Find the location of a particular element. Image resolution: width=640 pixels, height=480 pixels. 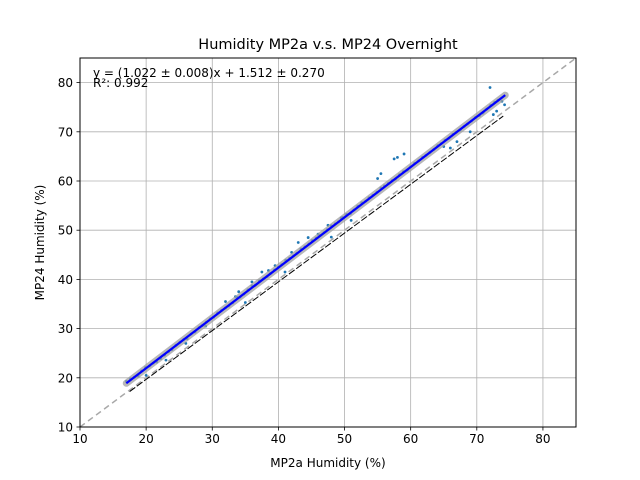

y-tick-label: 50 is located at coordinates (65, 231).